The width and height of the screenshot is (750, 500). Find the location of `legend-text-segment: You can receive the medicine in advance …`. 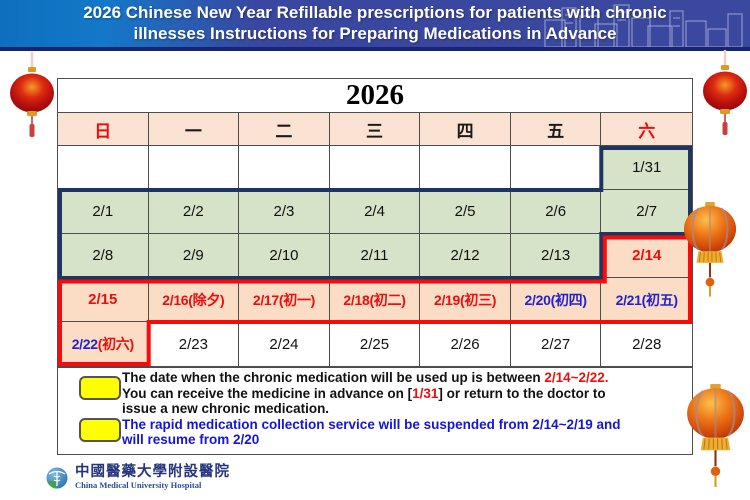

legend-text-segment: You can receive the medicine in advance … is located at coordinates (267, 393).